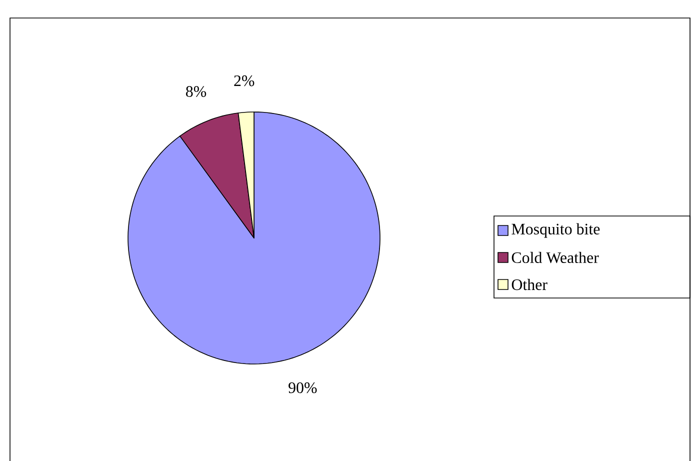 This screenshot has width=691, height=461. What do you see at coordinates (555, 258) in the screenshot?
I see `legend-label: Cold Weather` at bounding box center [555, 258].